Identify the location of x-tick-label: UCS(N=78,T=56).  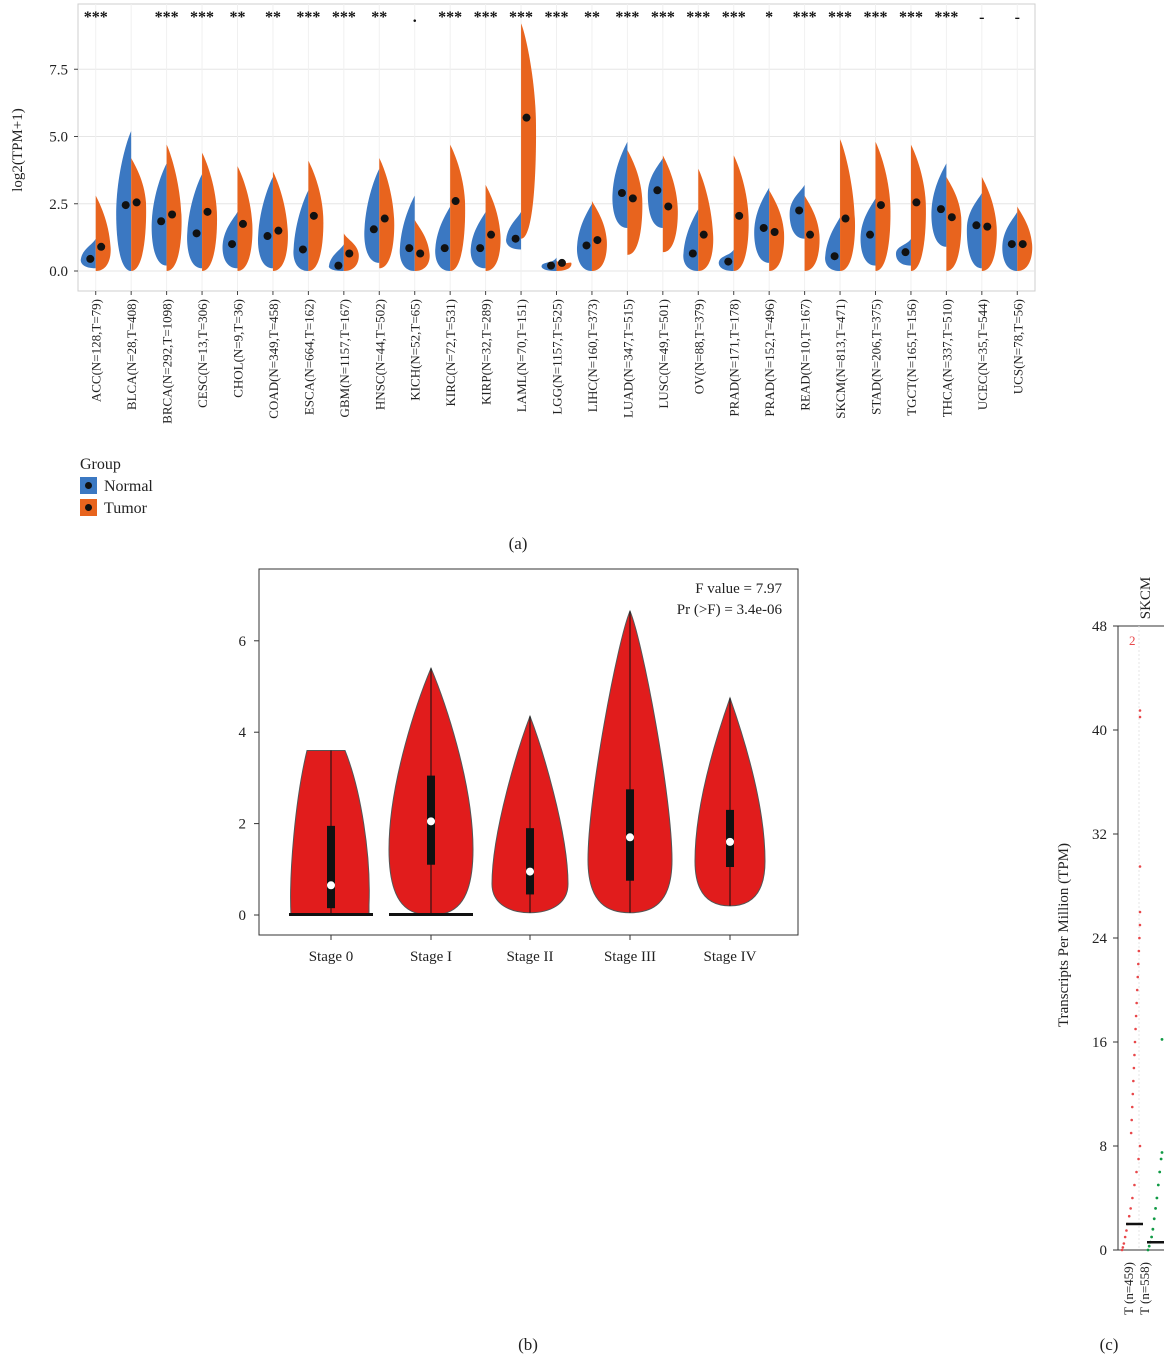
(1017, 346).